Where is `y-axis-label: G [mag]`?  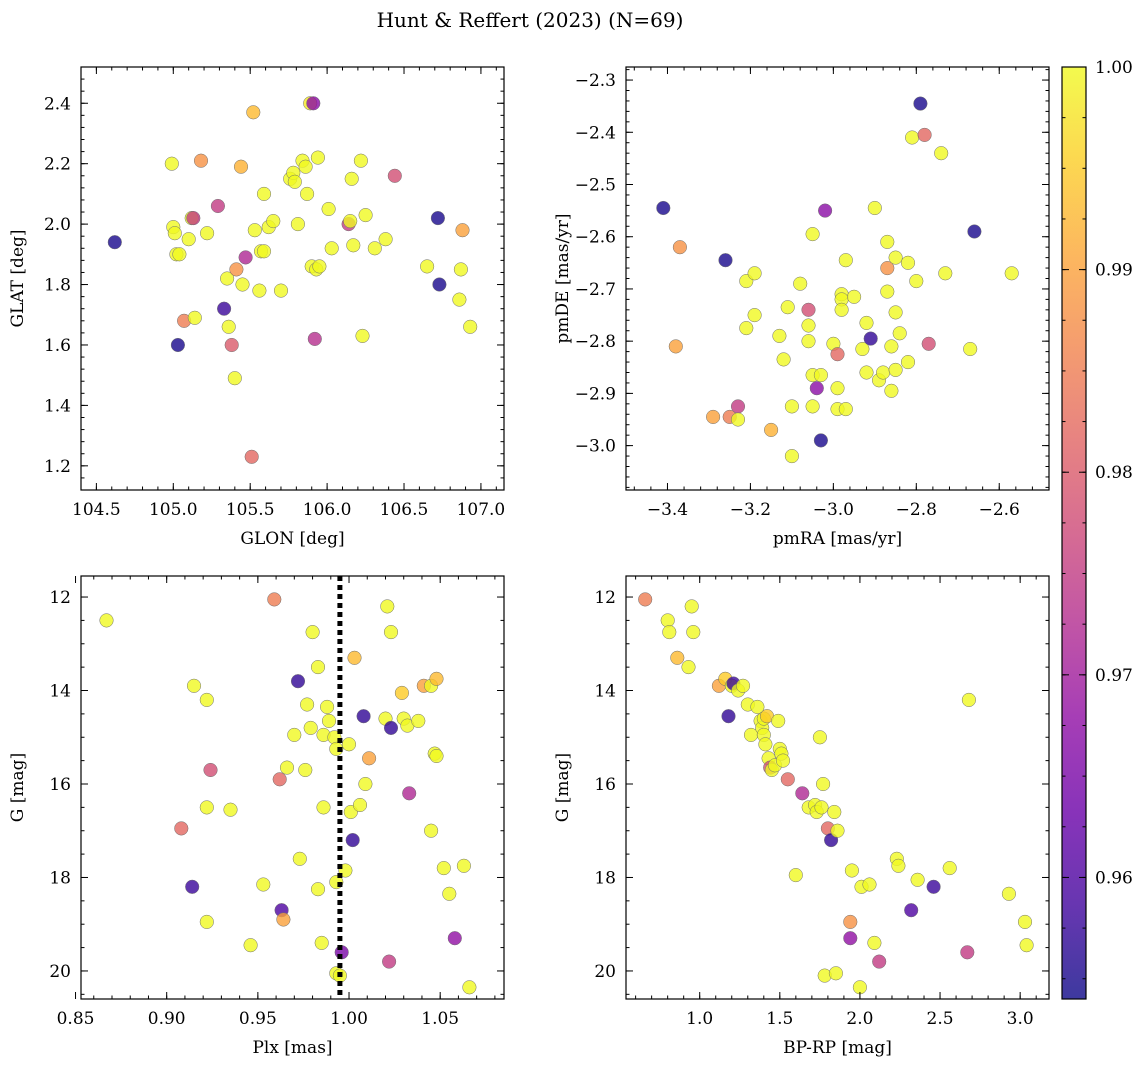 y-axis-label: G [mag] is located at coordinates (563, 787).